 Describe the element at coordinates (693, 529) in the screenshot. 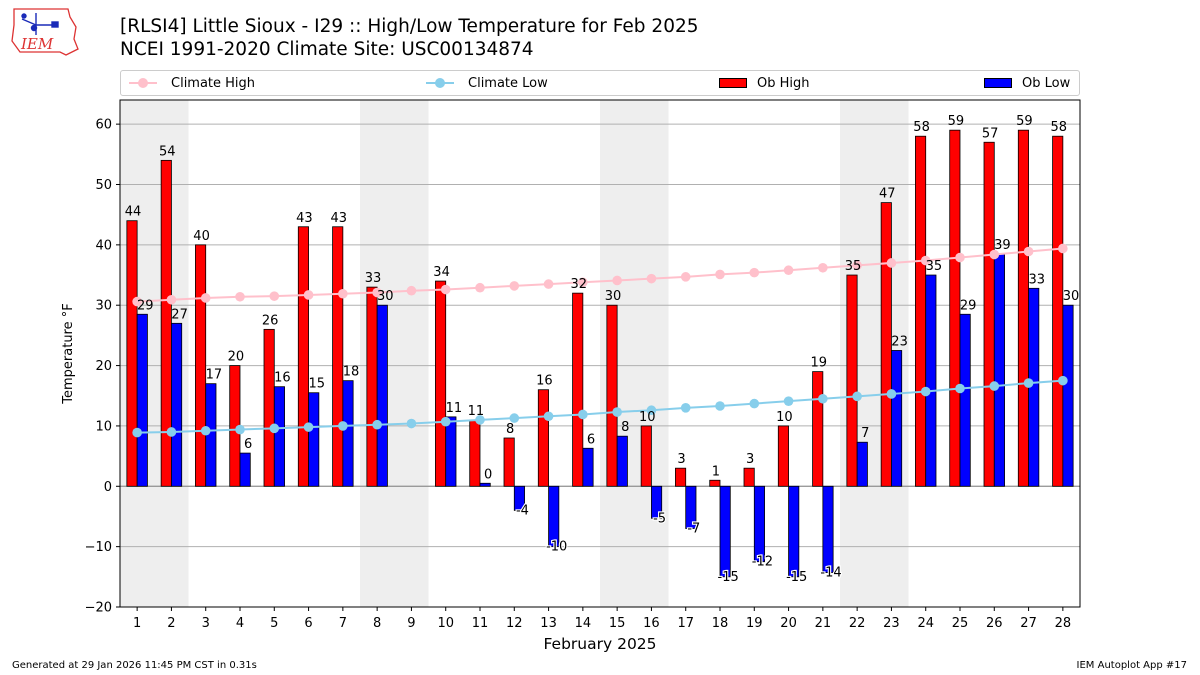

I see `ob-low-value-label: -7` at that location.